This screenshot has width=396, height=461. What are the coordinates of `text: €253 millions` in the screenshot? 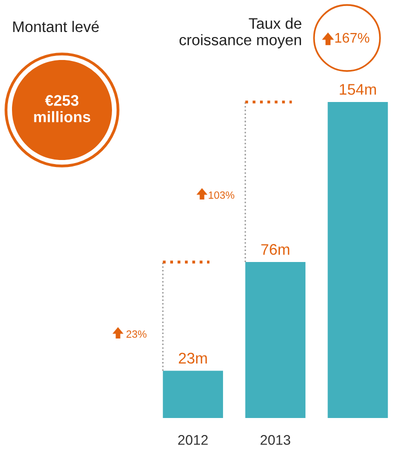 It's located at (62, 108).